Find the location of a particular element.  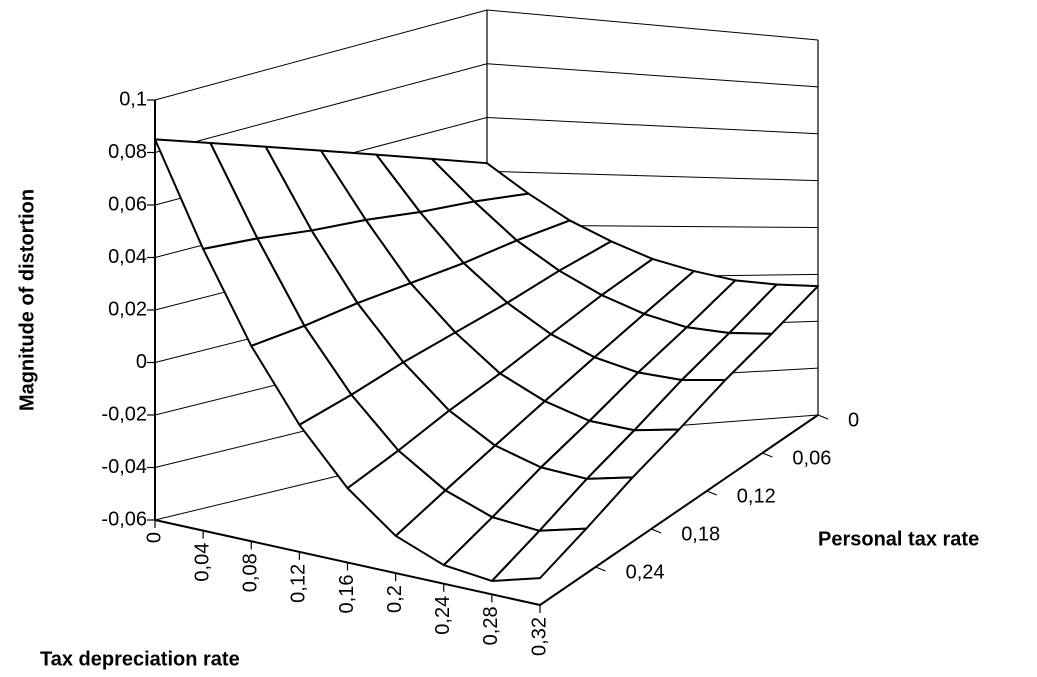

x-tick-label: 0,16 is located at coordinates (347, 594).